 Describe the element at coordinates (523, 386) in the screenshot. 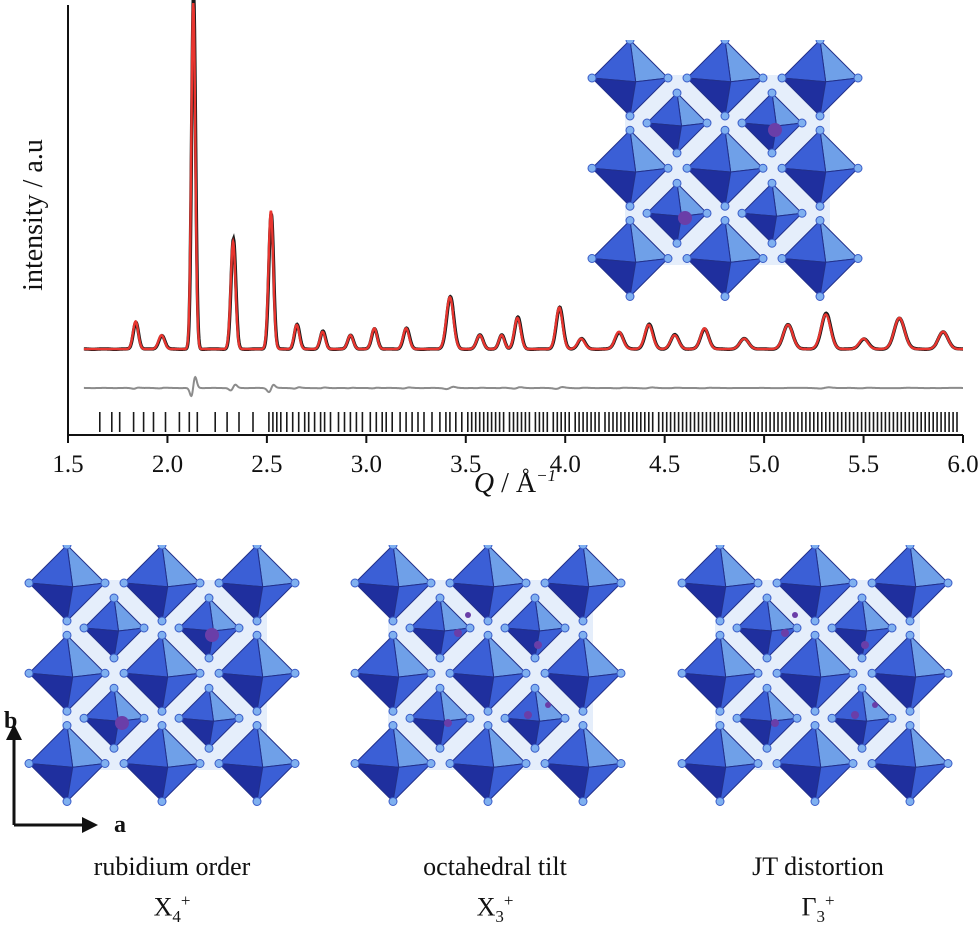

I see `difference-curve` at that location.